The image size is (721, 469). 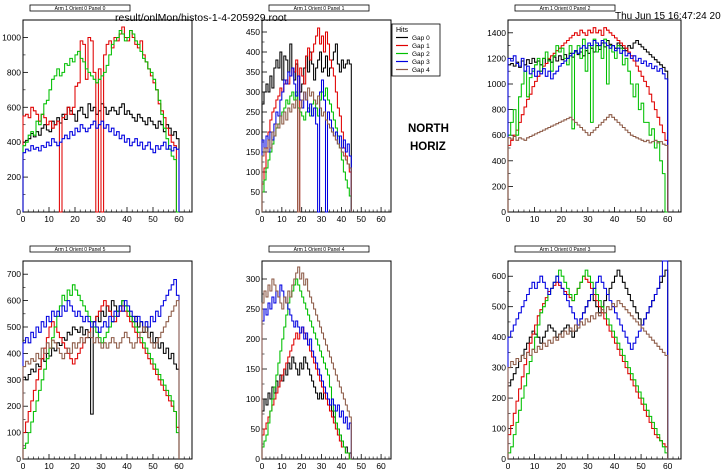 What do you see at coordinates (428, 147) in the screenshot?
I see `annotation-horiz: HORIZ` at bounding box center [428, 147].